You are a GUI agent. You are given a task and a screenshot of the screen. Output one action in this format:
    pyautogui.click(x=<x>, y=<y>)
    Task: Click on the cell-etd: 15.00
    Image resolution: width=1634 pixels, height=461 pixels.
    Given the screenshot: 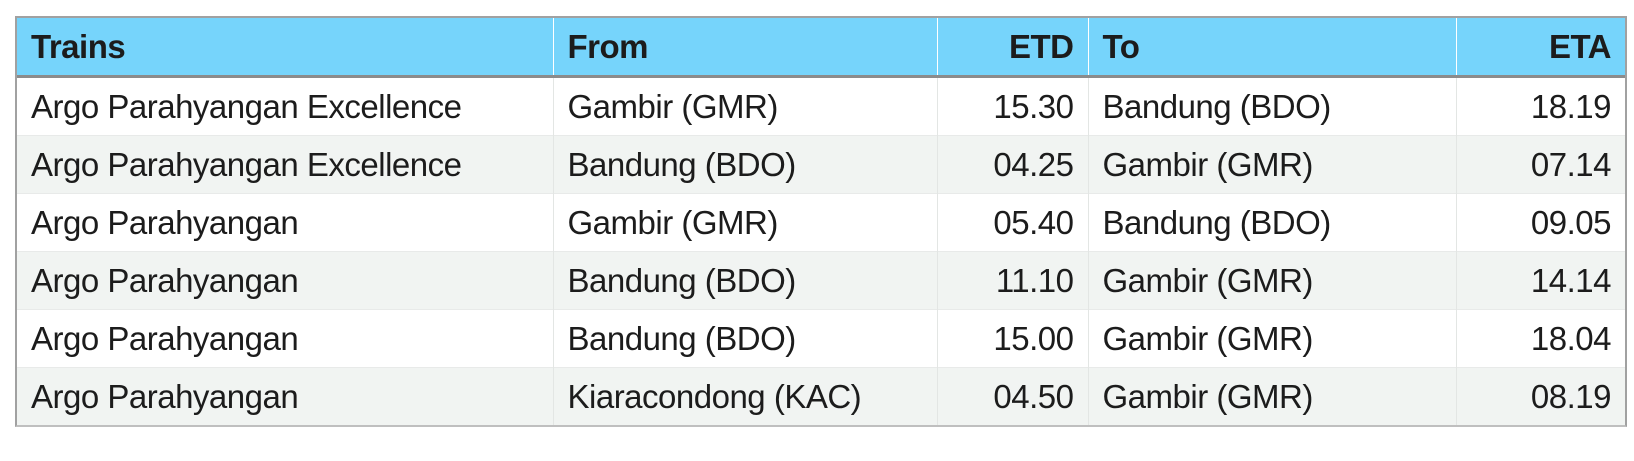 What is the action you would take?
    pyautogui.click(x=1012, y=338)
    